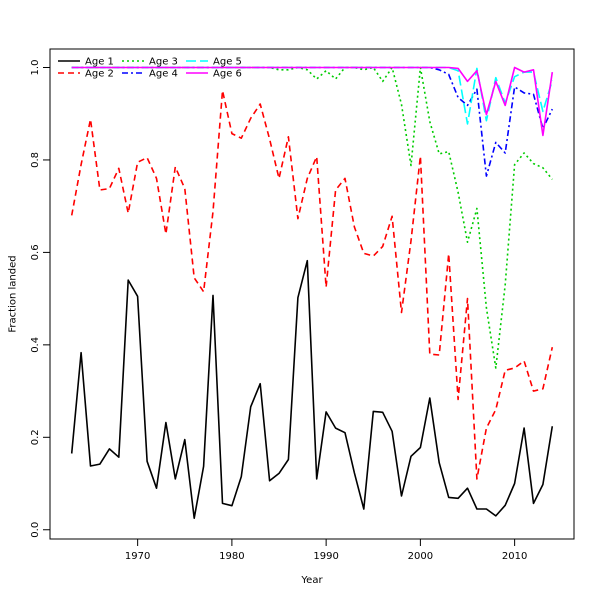  I want to click on x-tick-label: 1980, so click(231, 556).